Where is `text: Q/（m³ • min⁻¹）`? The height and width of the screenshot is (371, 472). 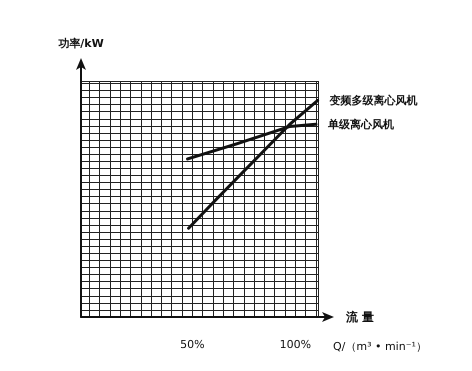
text: Q/（m³ • min⁻¹） is located at coordinates (380, 346).